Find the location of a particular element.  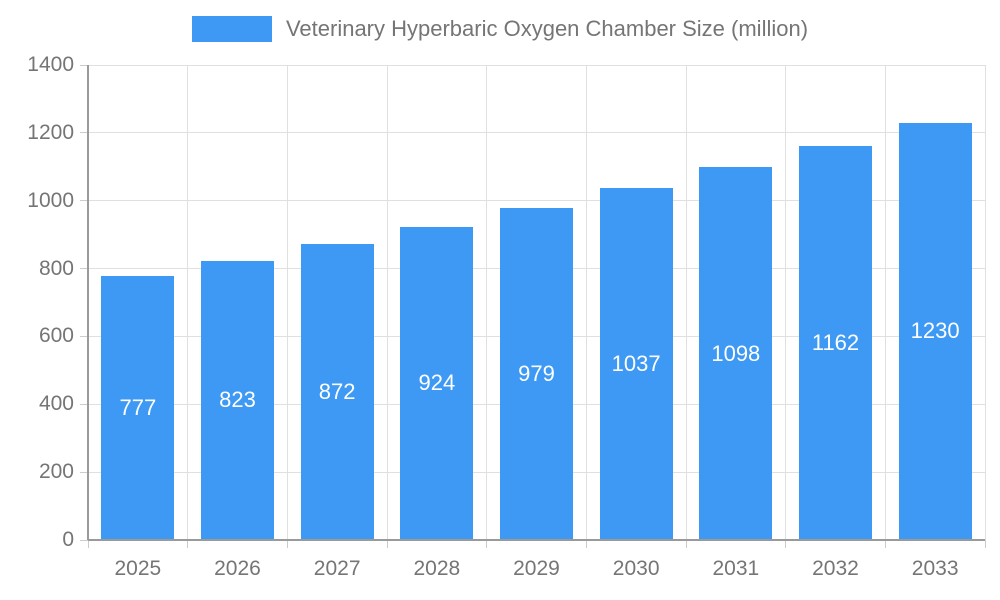

bar-value-label: 872 is located at coordinates (337, 392).